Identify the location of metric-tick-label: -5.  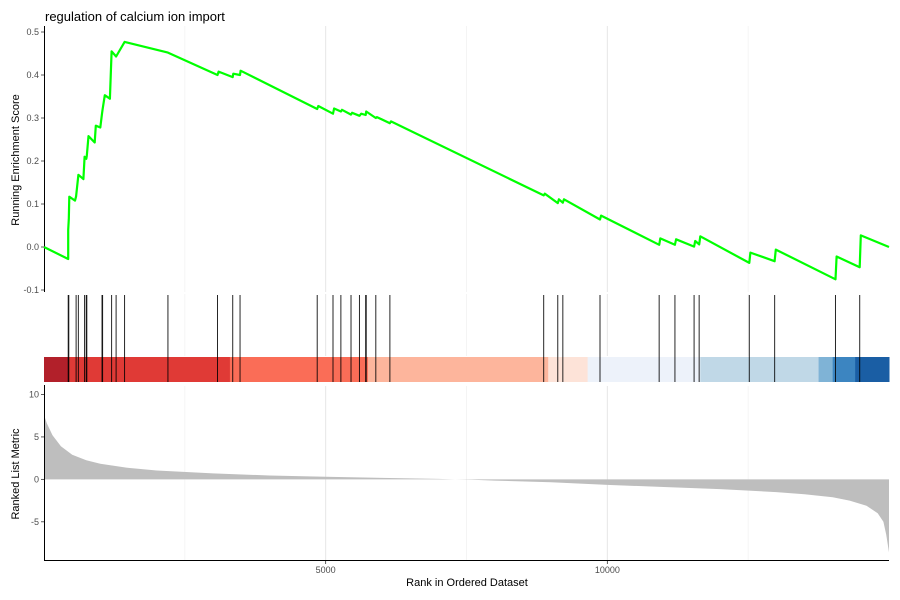
(35, 522).